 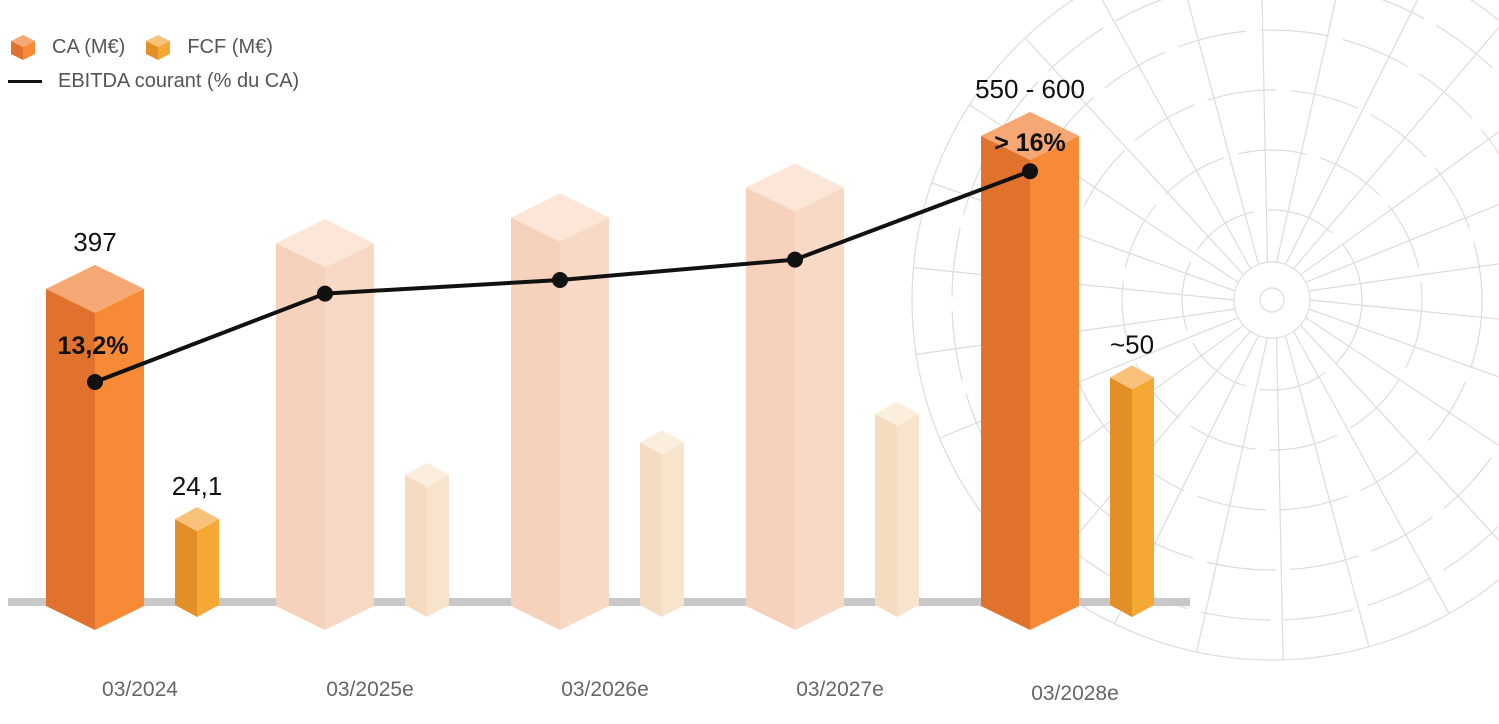 What do you see at coordinates (673, 529) in the screenshot?
I see `fcf-bar-2-front` at bounding box center [673, 529].